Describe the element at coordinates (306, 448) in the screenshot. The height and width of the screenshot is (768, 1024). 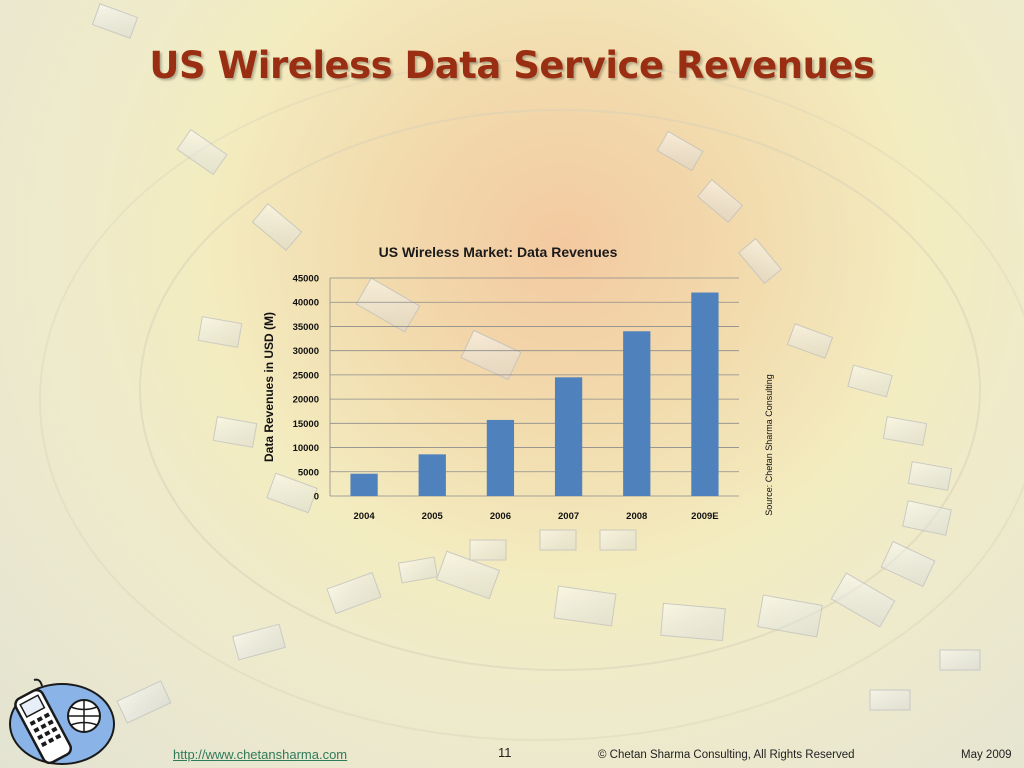
I see `y-tick-label: 10000` at that location.